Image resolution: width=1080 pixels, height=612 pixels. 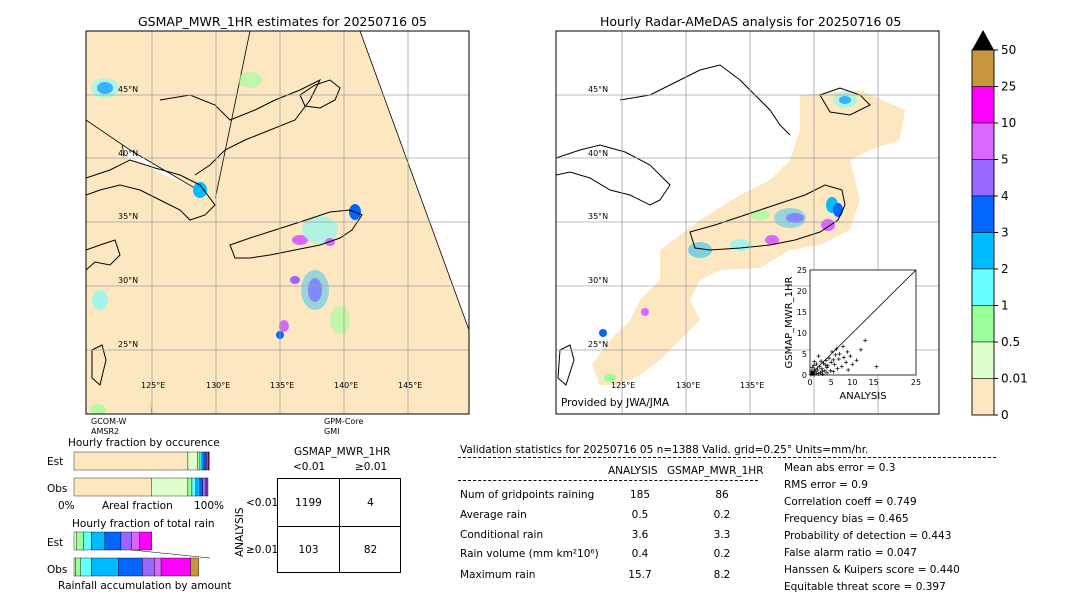 I want to click on left-coastlines, so click(x=224, y=232).